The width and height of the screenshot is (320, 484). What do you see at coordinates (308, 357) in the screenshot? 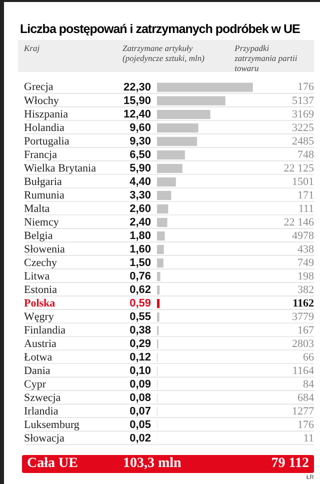
I see `text: 66` at bounding box center [308, 357].